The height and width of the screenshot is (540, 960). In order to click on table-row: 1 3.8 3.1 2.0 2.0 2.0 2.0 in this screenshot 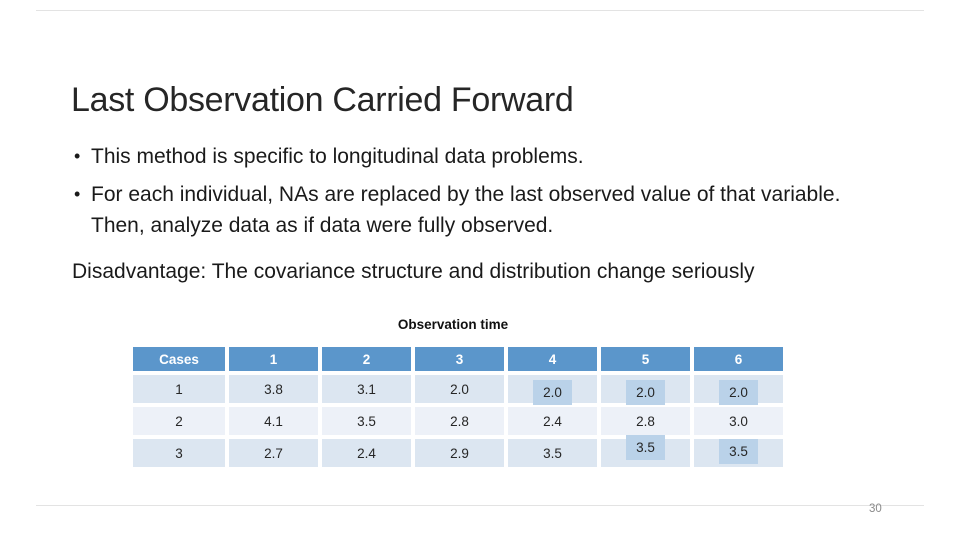, I will do `click(458, 390)`.